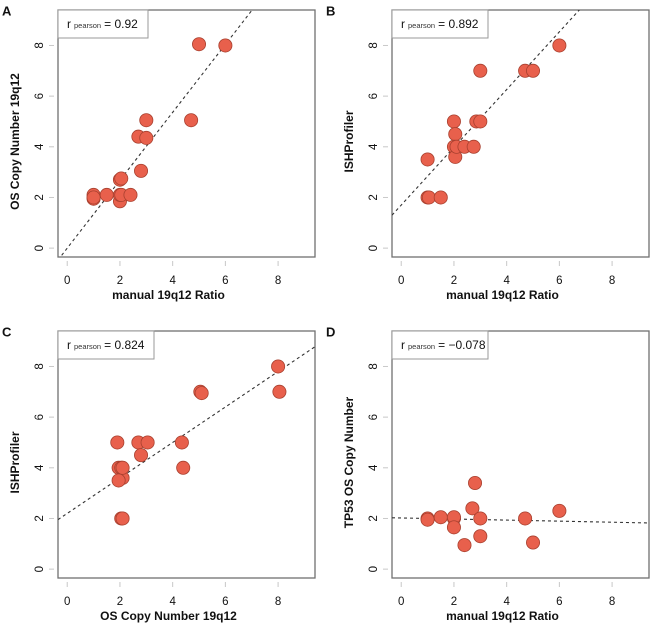  I want to click on legend: r pearson = 0.92, so click(103, 24).